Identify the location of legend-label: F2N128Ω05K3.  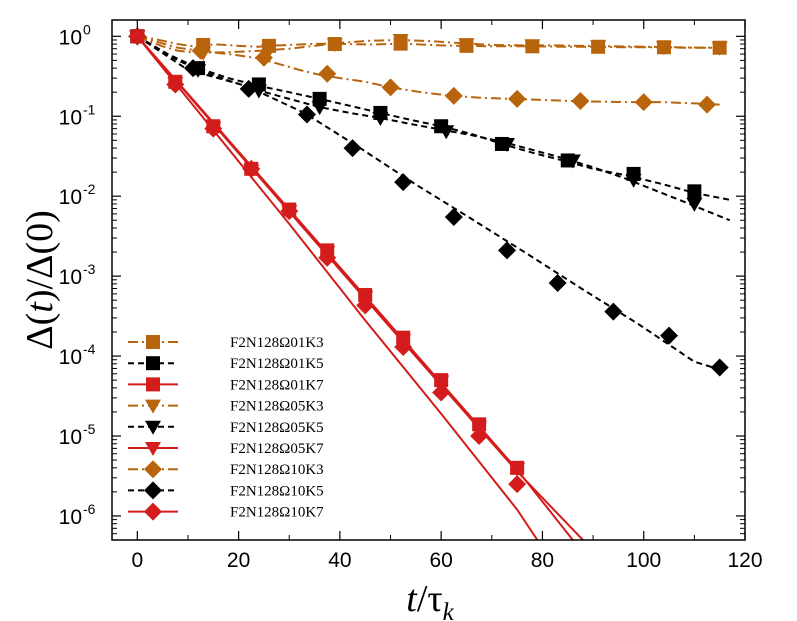
(277, 407).